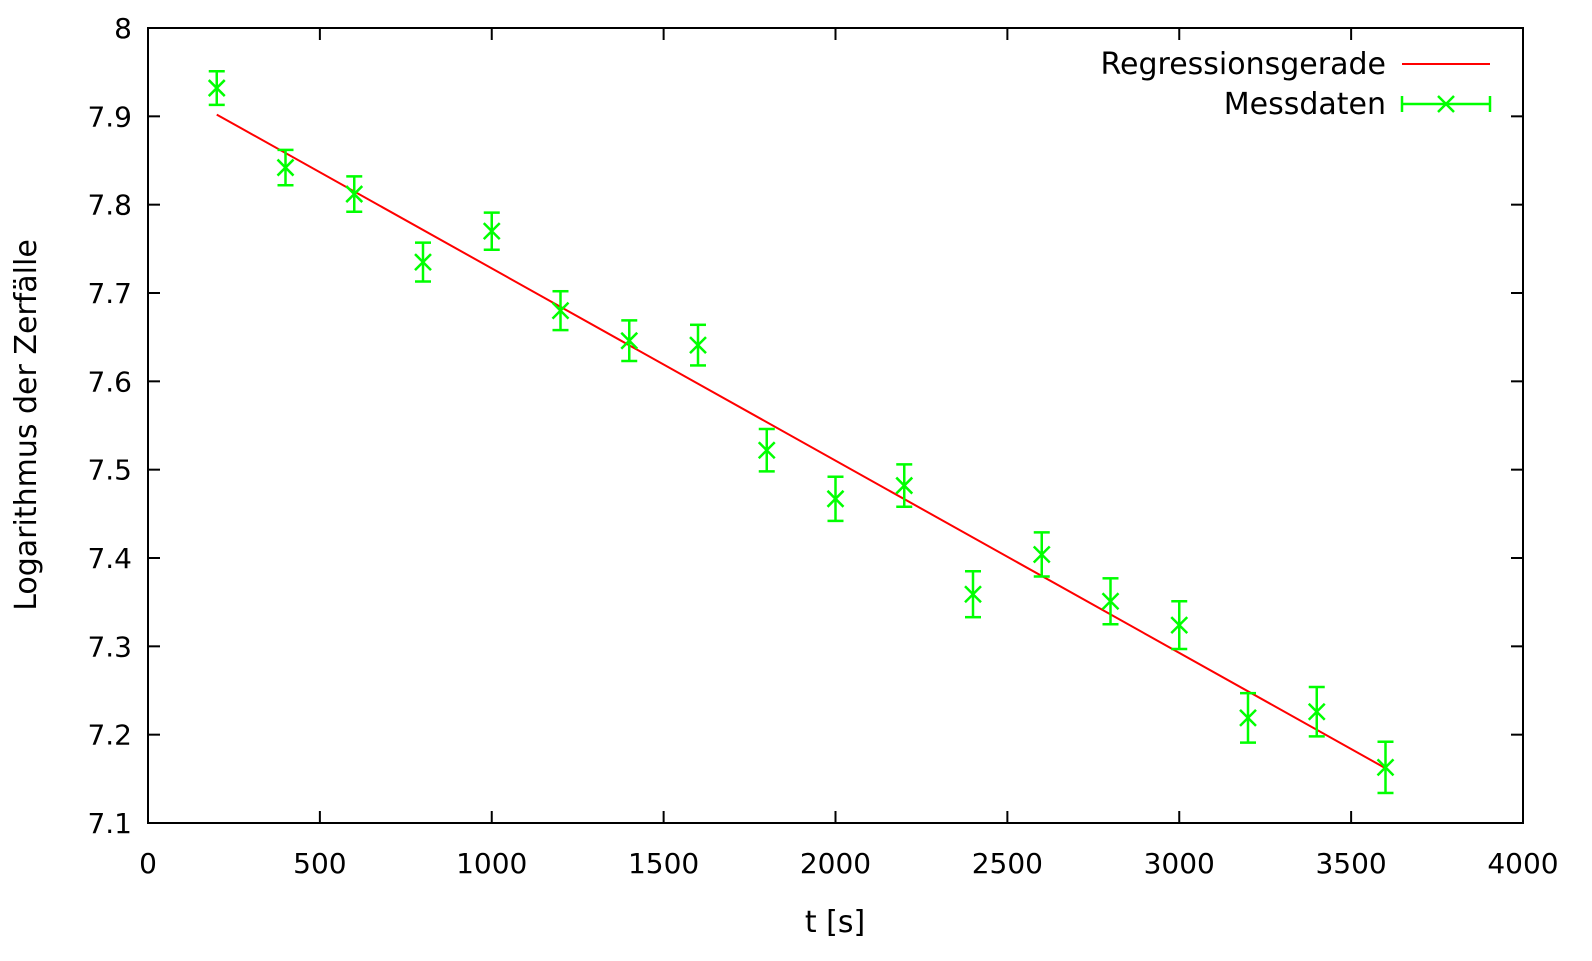  What do you see at coordinates (109, 205) in the screenshot?
I see `y-tick-label: 7.8` at bounding box center [109, 205].